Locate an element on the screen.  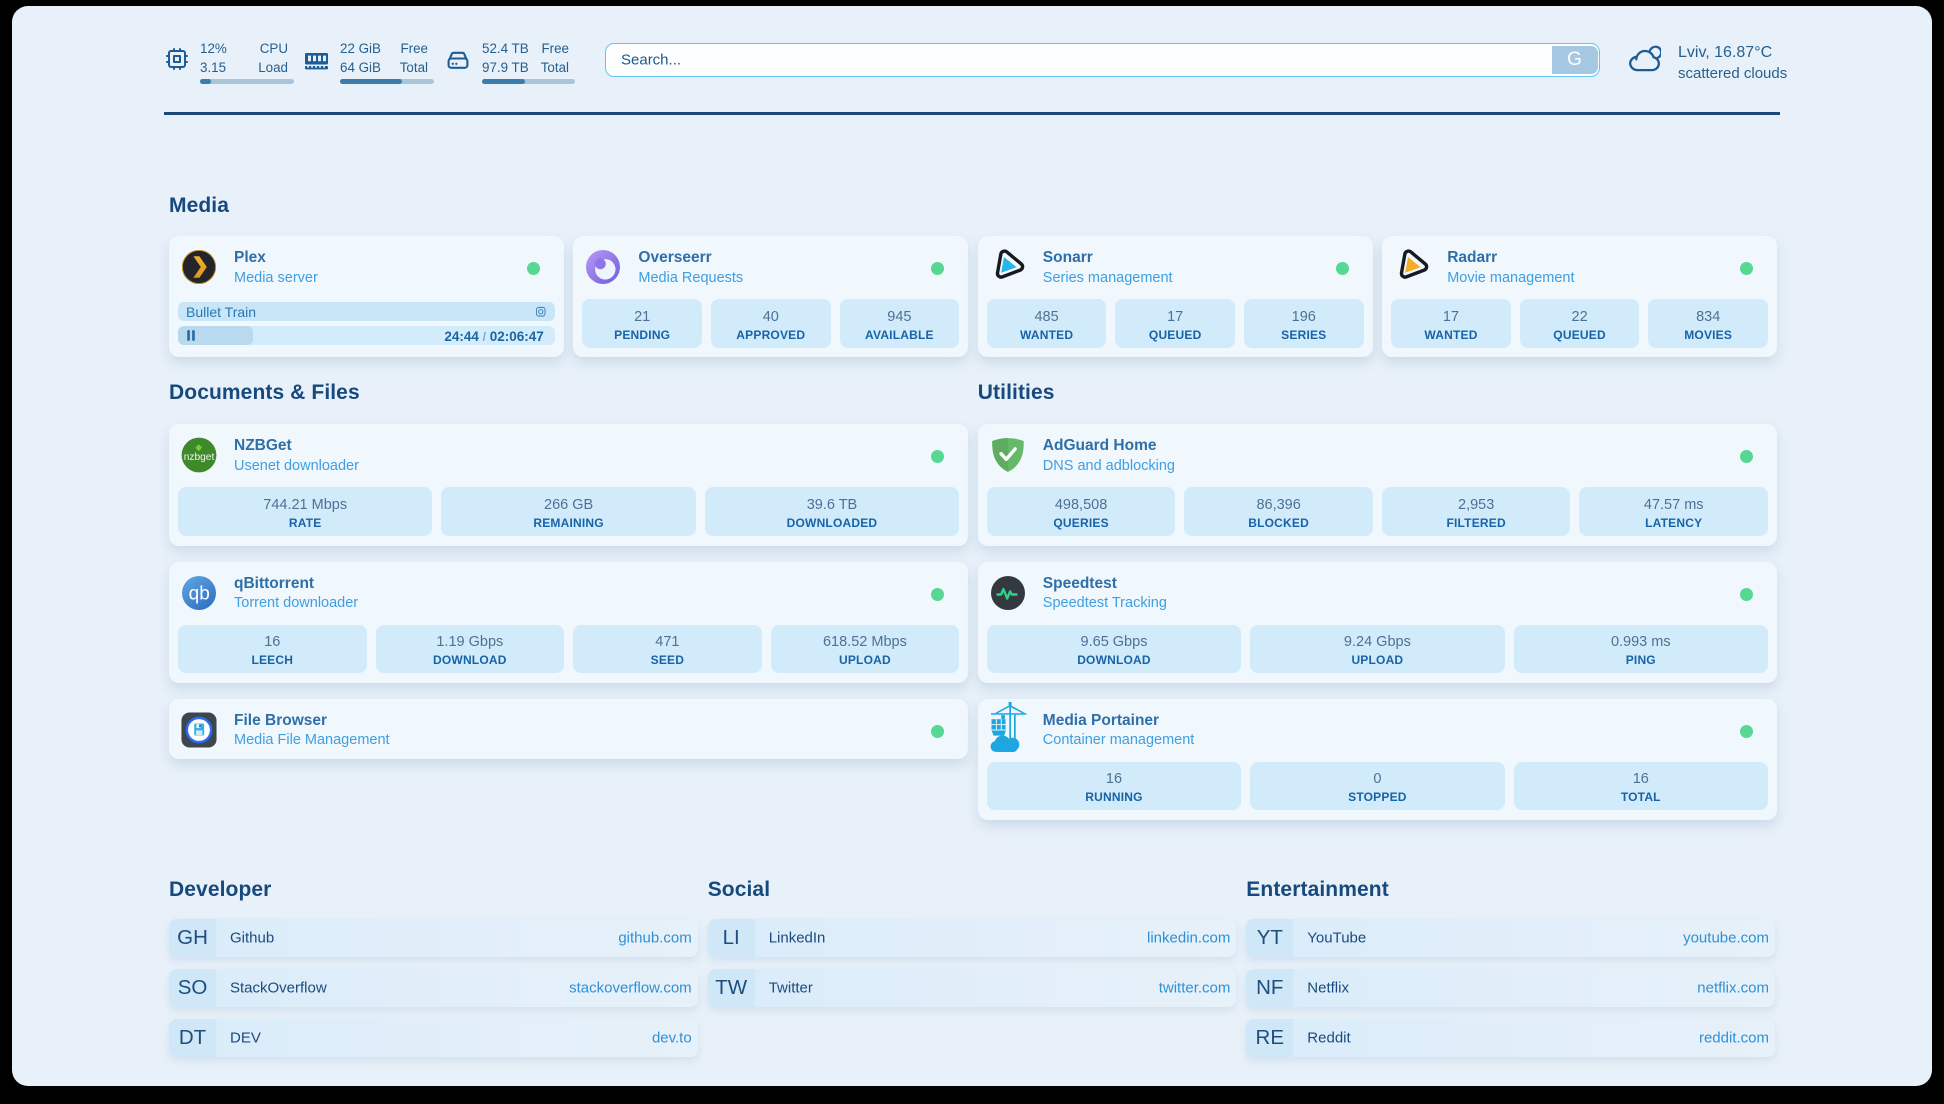
svg-text: qb is located at coordinates (199, 593).